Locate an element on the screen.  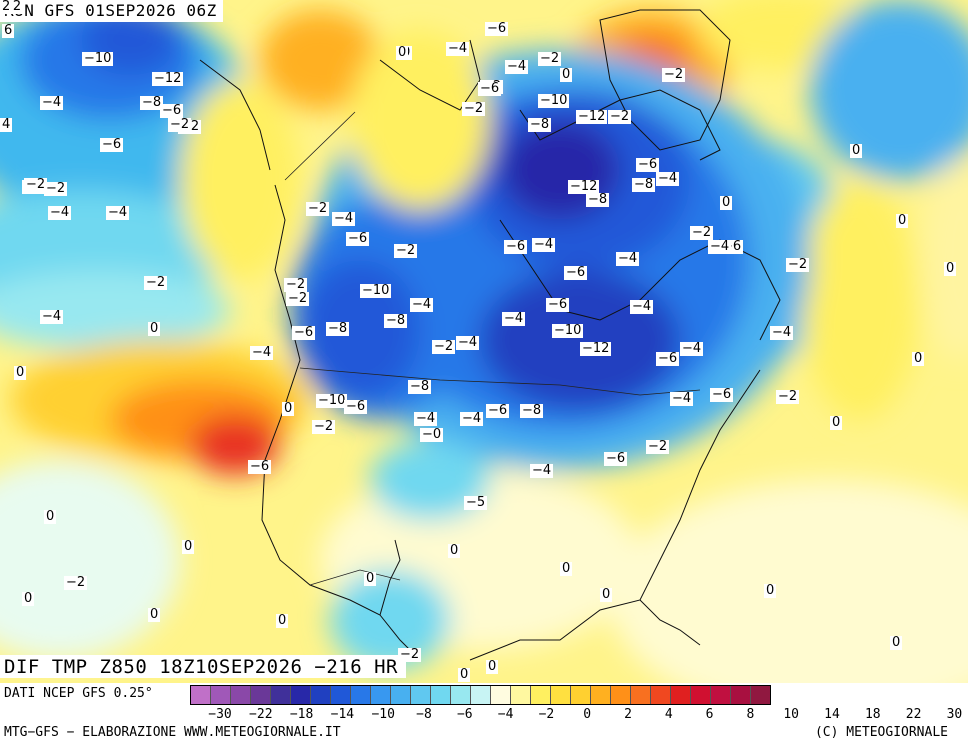
legend-tick-label: 8 is located at coordinates (750, 714).